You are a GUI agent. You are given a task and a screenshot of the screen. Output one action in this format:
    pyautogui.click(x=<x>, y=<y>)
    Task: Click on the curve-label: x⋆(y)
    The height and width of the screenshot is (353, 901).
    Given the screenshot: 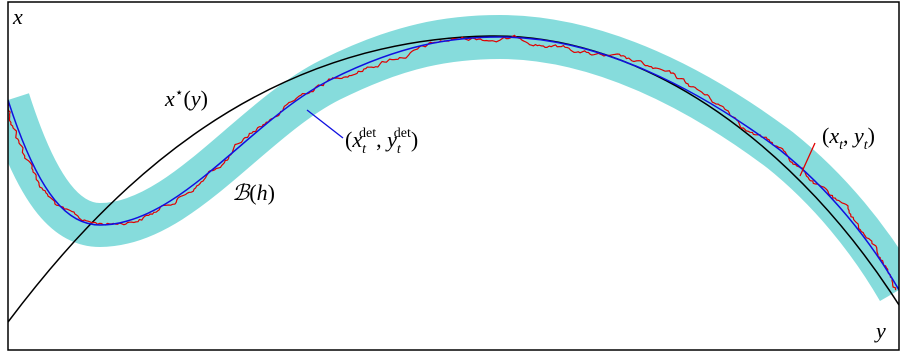 What is the action you would take?
    pyautogui.click(x=186, y=98)
    